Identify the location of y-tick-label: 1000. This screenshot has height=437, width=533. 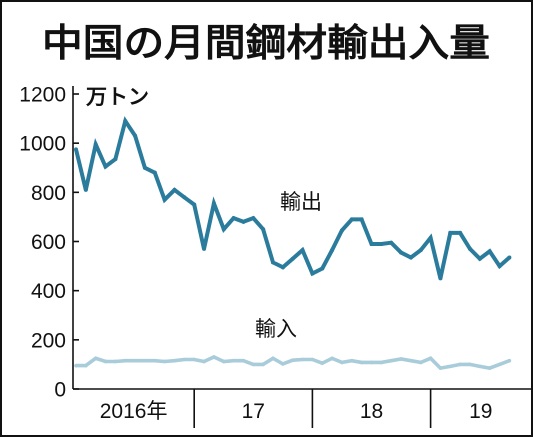
(42, 144).